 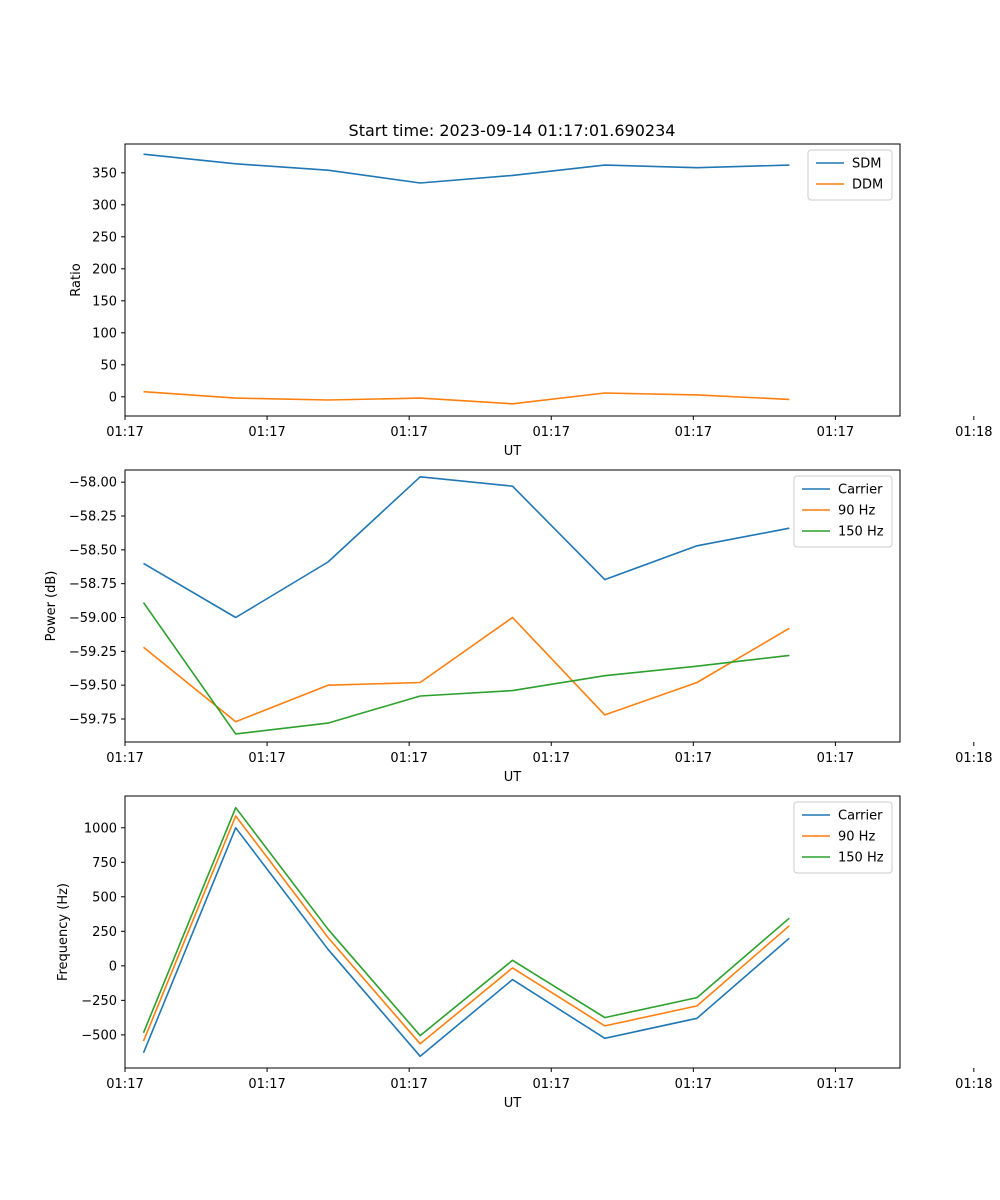 What do you see at coordinates (51, 606) in the screenshot?
I see `y-axis-label: Power (dB)` at bounding box center [51, 606].